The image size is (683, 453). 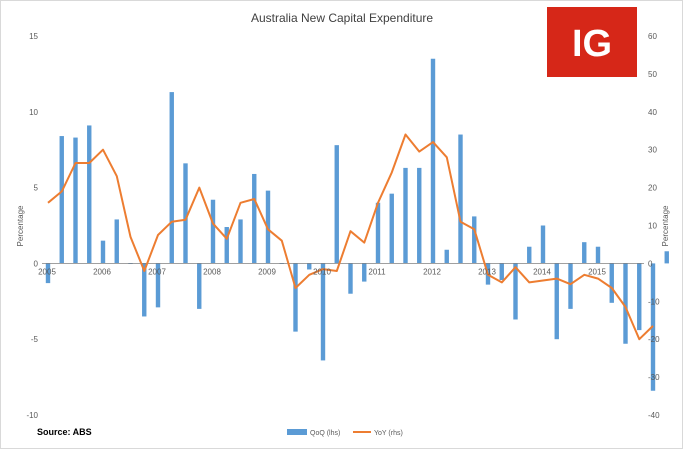 I want to click on right-tick-label: -20, so click(x=654, y=339).